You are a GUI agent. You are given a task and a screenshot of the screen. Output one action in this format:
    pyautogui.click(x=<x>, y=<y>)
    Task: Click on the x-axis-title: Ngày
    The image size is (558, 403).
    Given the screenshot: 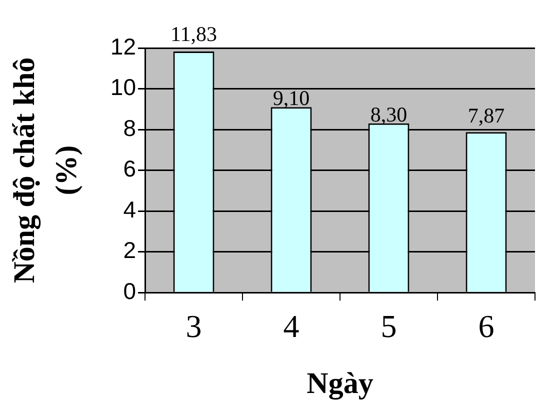 What is the action you would take?
    pyautogui.click(x=340, y=383)
    